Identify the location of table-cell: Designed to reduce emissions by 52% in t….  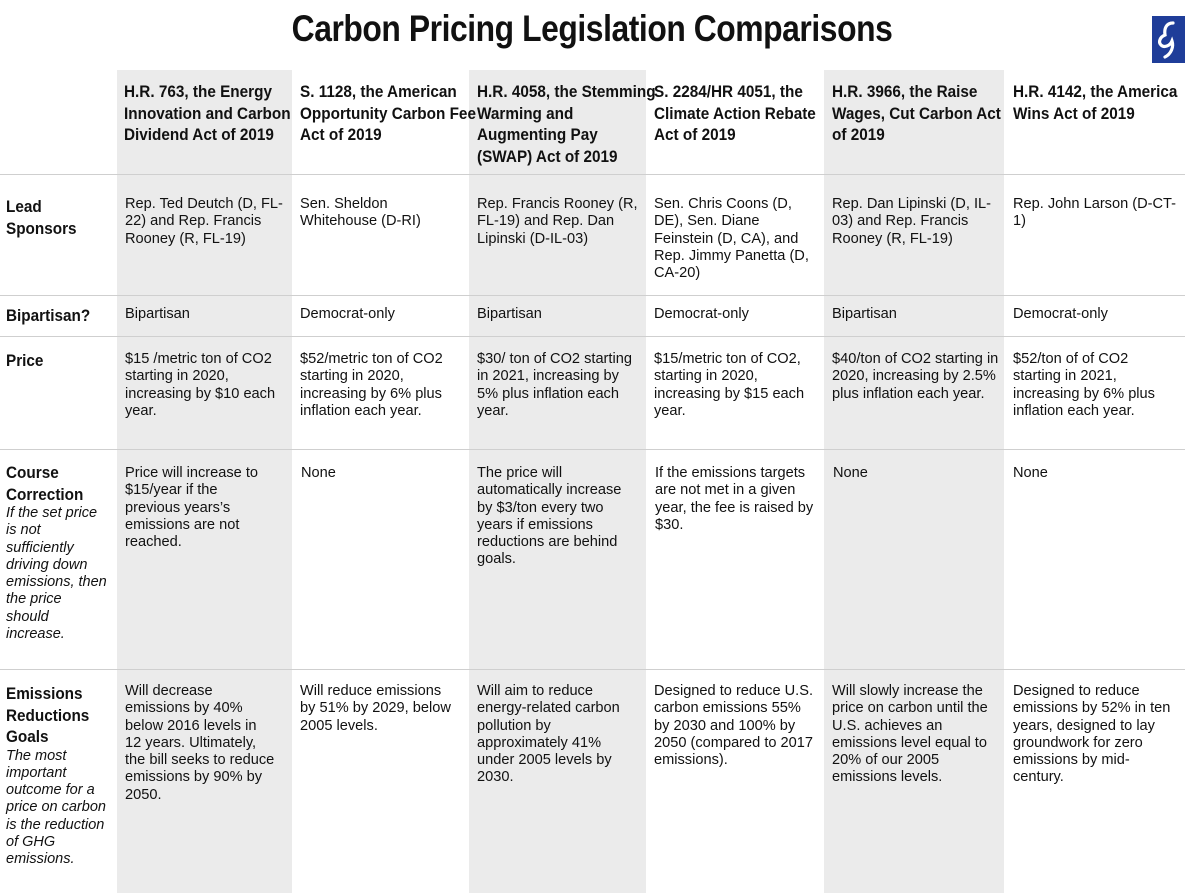
(1092, 734).